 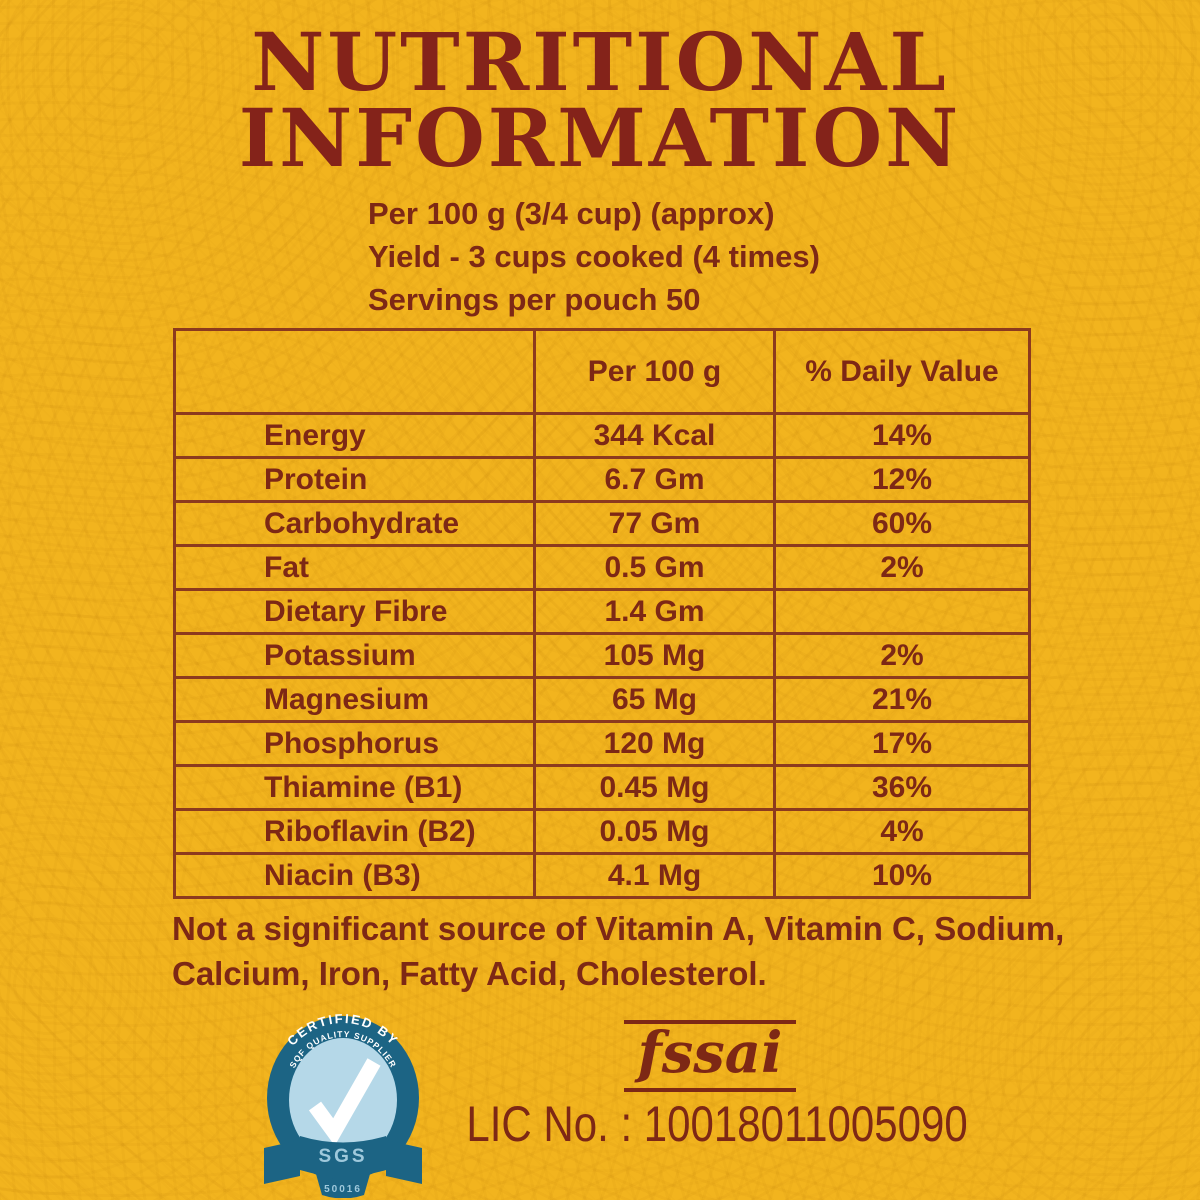 I want to click on nutrient-column-header, so click(x=354, y=371).